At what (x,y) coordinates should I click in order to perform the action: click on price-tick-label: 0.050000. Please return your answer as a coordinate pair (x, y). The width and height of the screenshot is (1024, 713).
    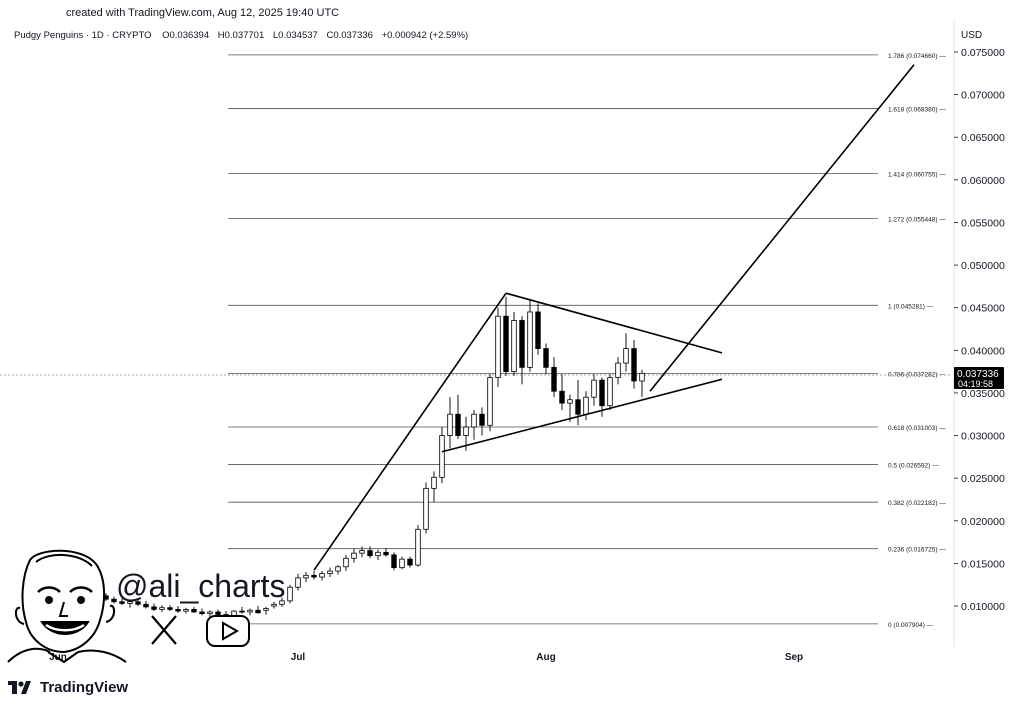
    Looking at the image, I should click on (983, 266).